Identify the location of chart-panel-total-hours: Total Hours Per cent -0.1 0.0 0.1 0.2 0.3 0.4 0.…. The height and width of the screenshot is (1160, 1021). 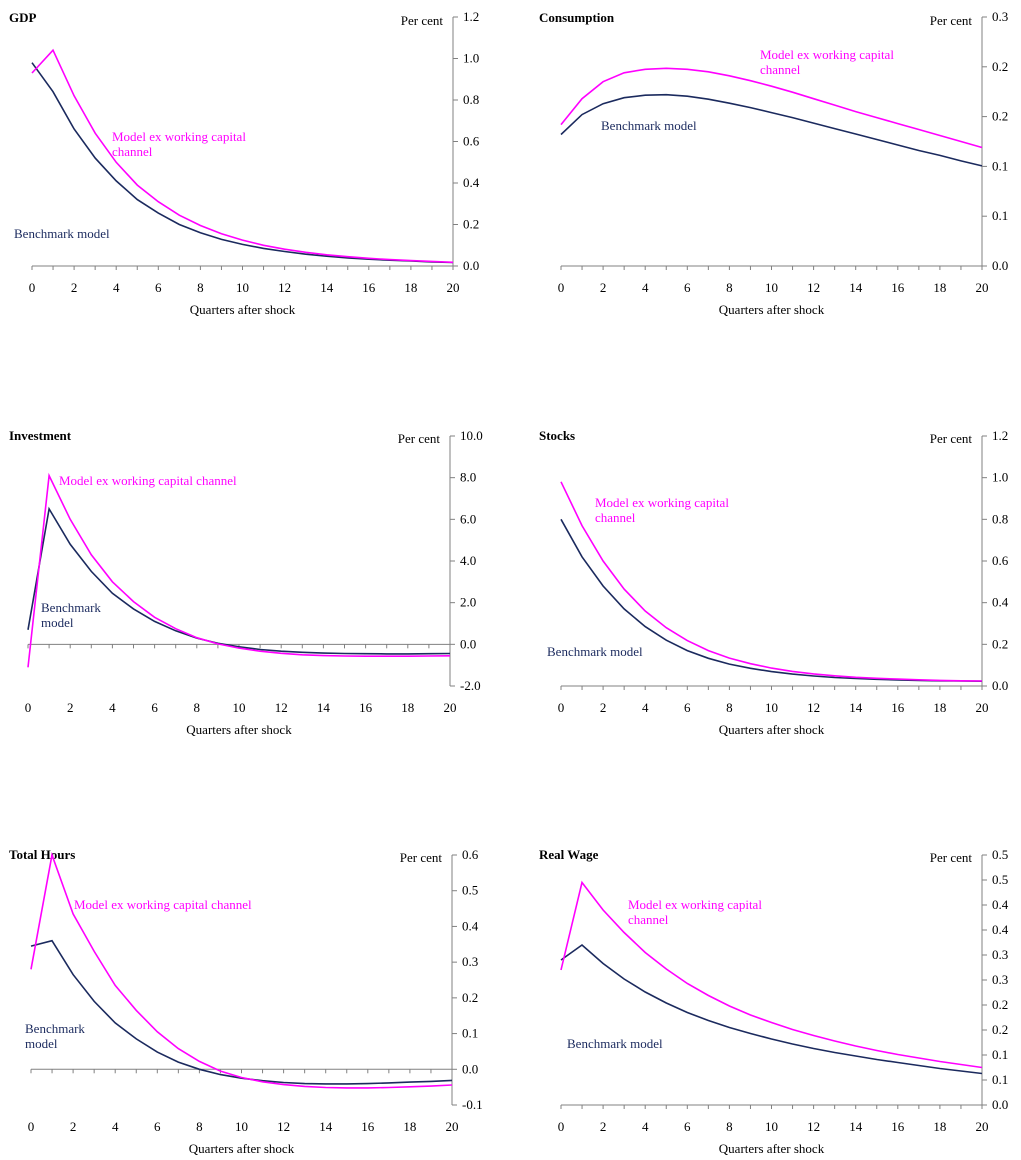
(246, 1001).